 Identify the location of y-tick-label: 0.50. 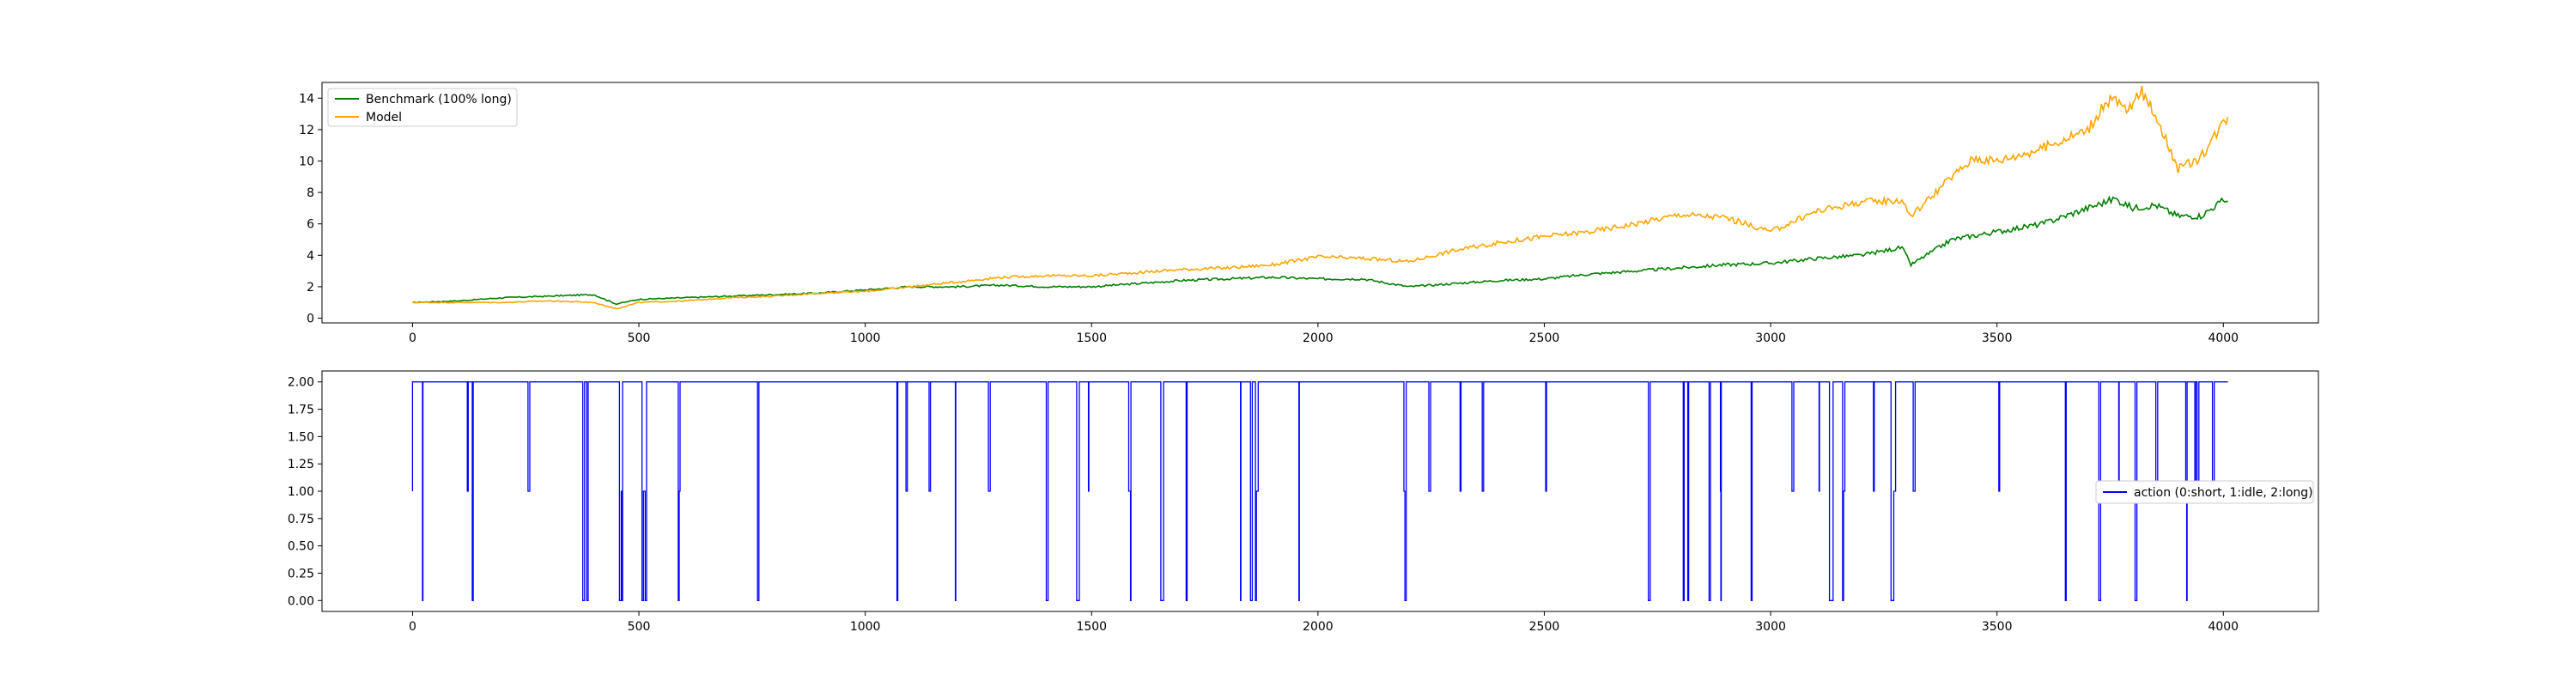
(301, 547).